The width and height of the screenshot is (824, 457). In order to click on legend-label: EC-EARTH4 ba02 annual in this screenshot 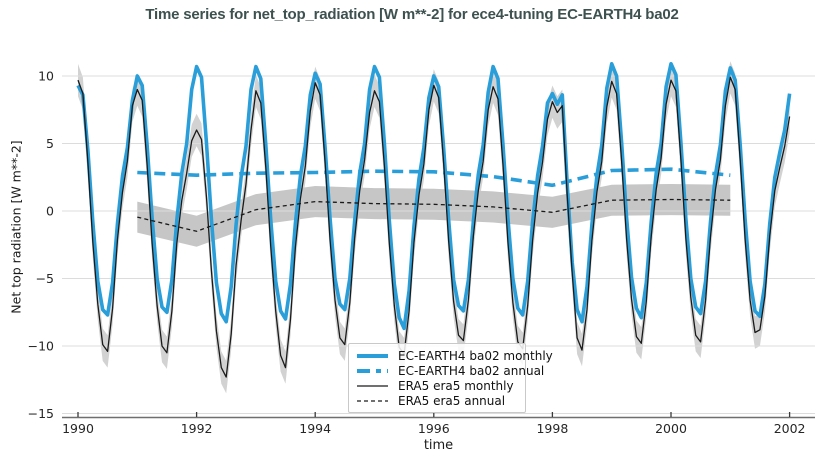, I will do `click(471, 371)`.